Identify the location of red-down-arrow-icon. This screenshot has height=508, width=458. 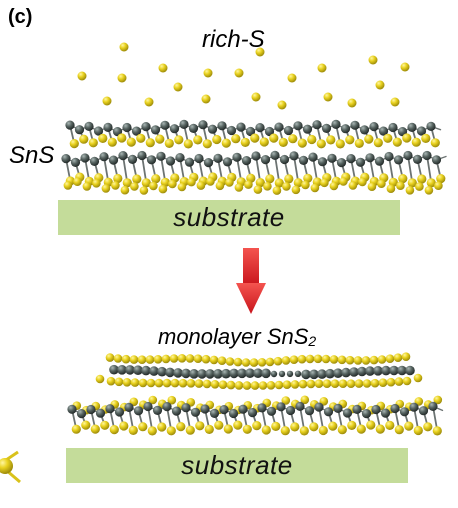
(251, 281).